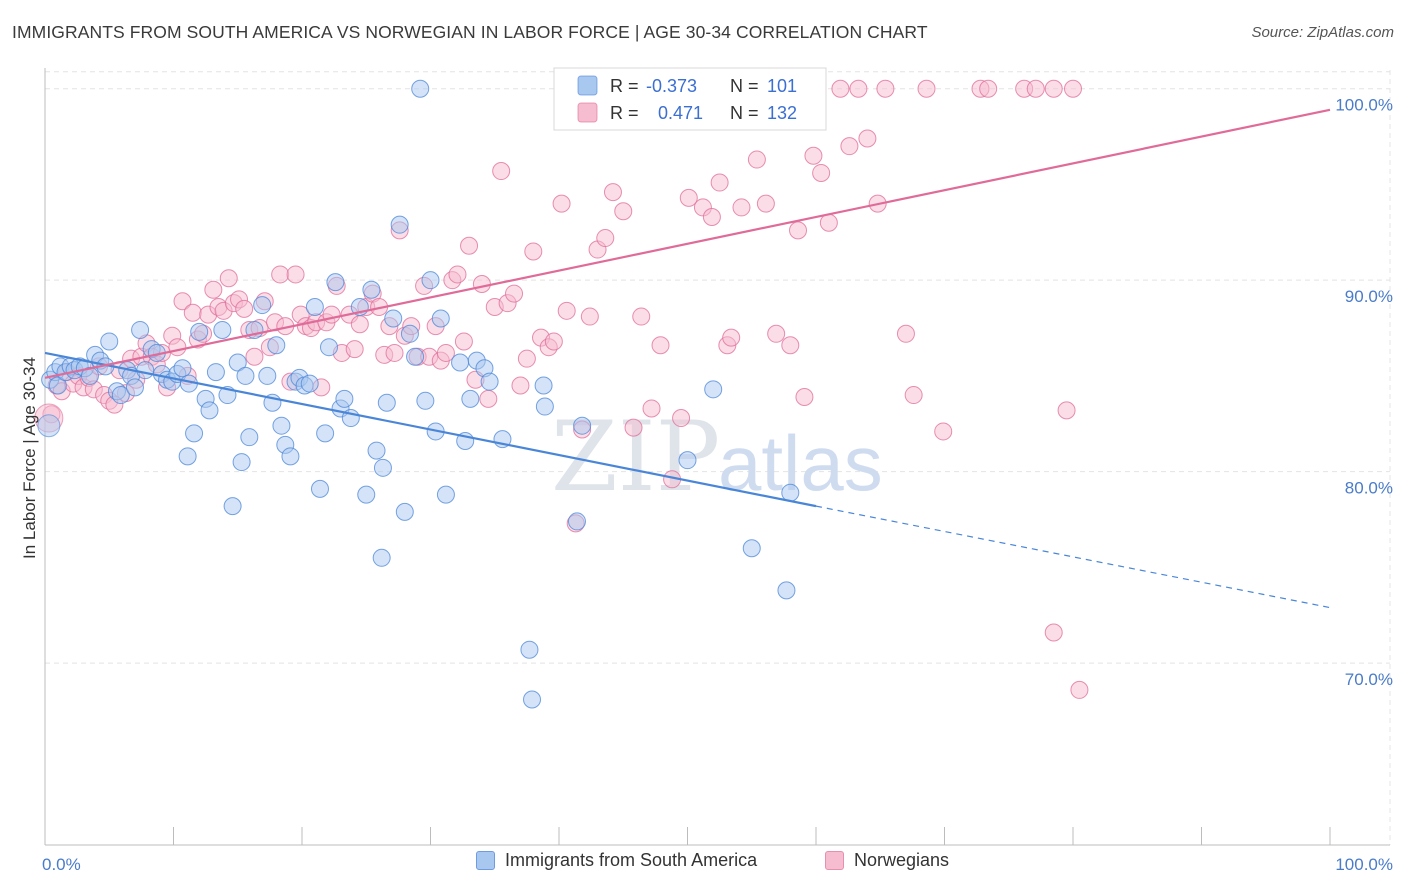 This screenshot has width=1406, height=892. Describe the element at coordinates (1322, 32) in the screenshot. I see `source-credit: Source: ZipAtlas.com` at that location.